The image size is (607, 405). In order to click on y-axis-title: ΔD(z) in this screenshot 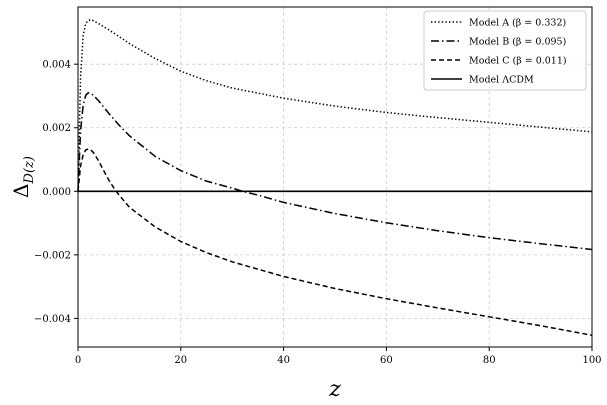, I will do `click(23, 177)`.